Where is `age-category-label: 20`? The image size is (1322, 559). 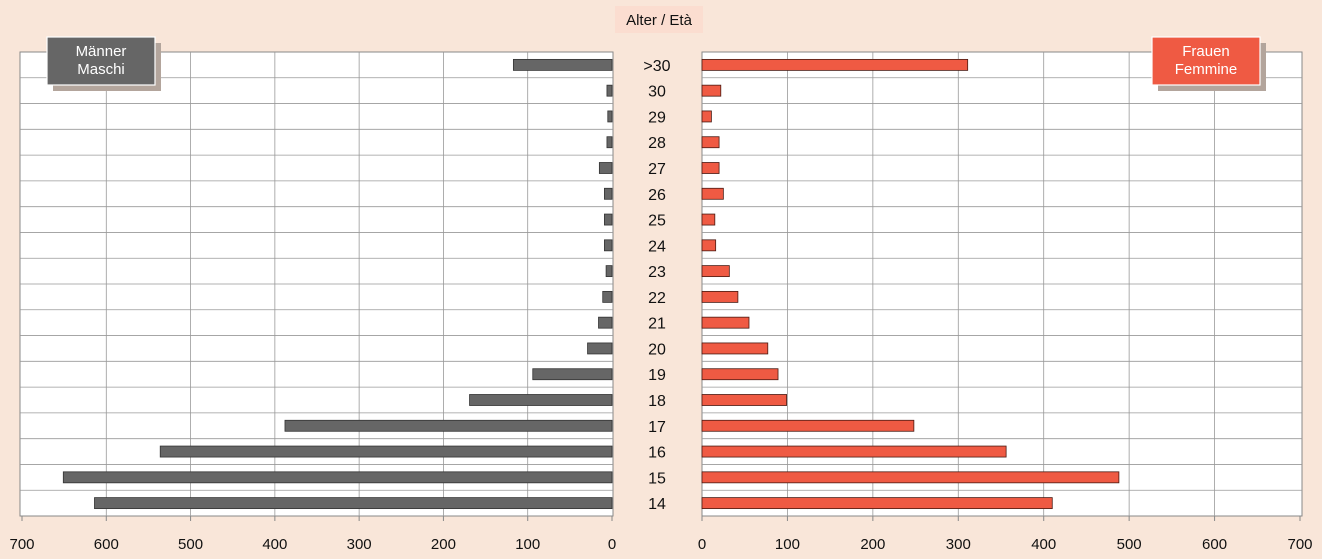
age-category-label: 20 is located at coordinates (657, 349).